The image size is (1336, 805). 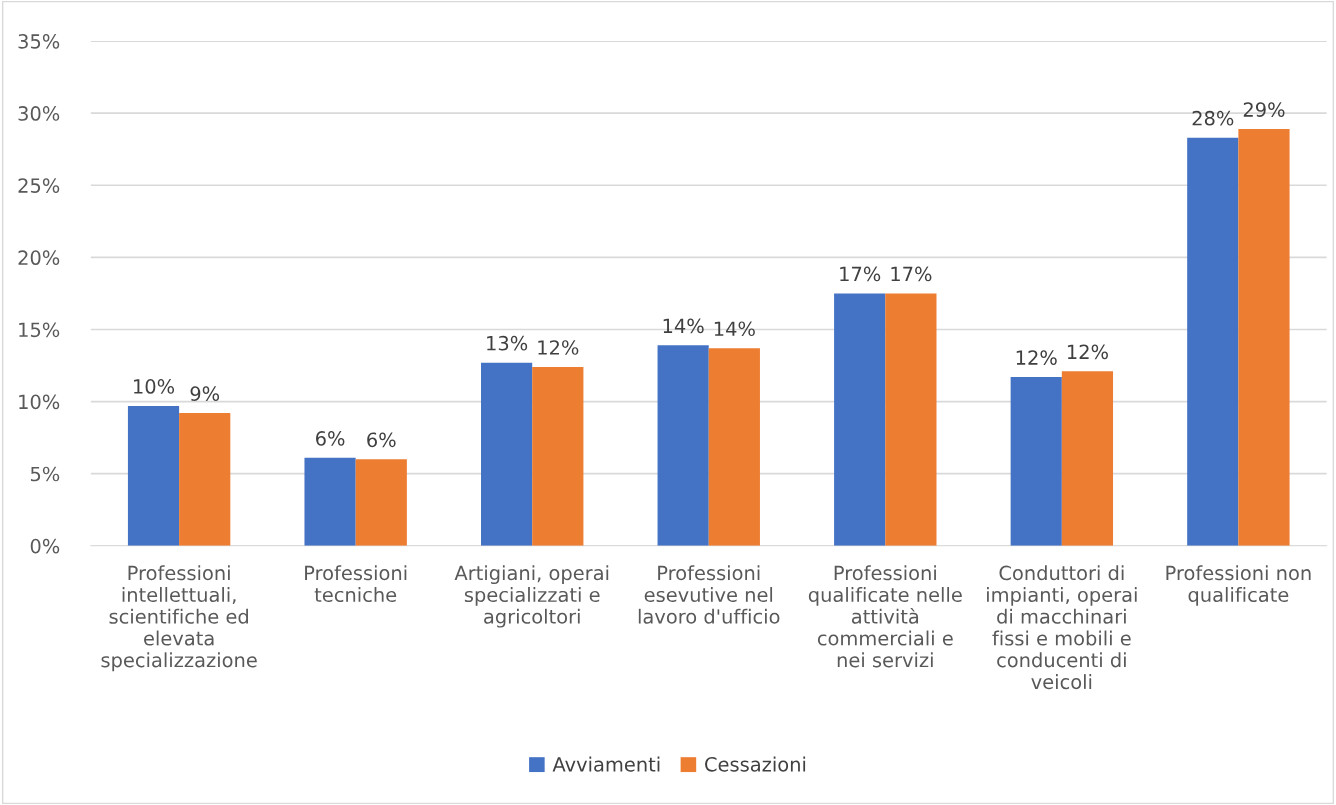 I want to click on data-label: 10%, so click(x=154, y=386).